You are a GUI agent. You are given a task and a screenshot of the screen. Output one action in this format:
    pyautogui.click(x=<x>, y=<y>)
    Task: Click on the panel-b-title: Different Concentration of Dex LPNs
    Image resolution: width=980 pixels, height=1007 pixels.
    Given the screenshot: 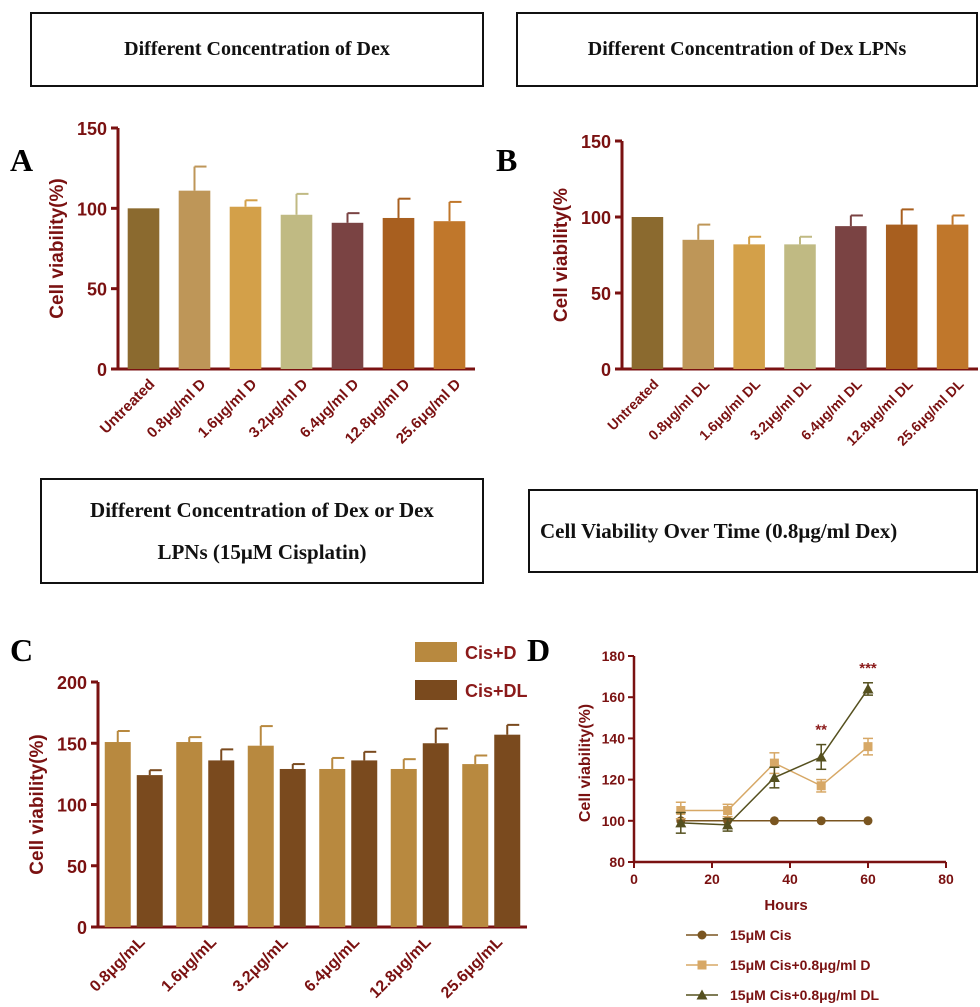 What is the action you would take?
    pyautogui.click(x=747, y=49)
    